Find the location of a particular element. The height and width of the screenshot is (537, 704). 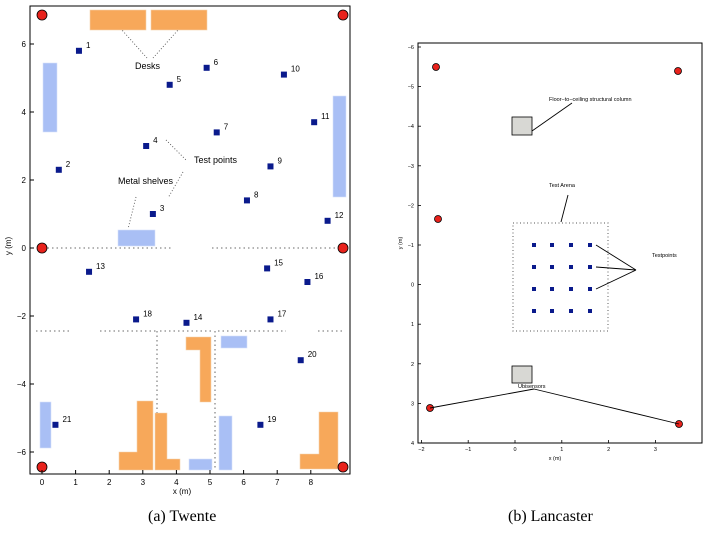

lancaster-ylabel: y (m) is located at coordinates (401, 243).